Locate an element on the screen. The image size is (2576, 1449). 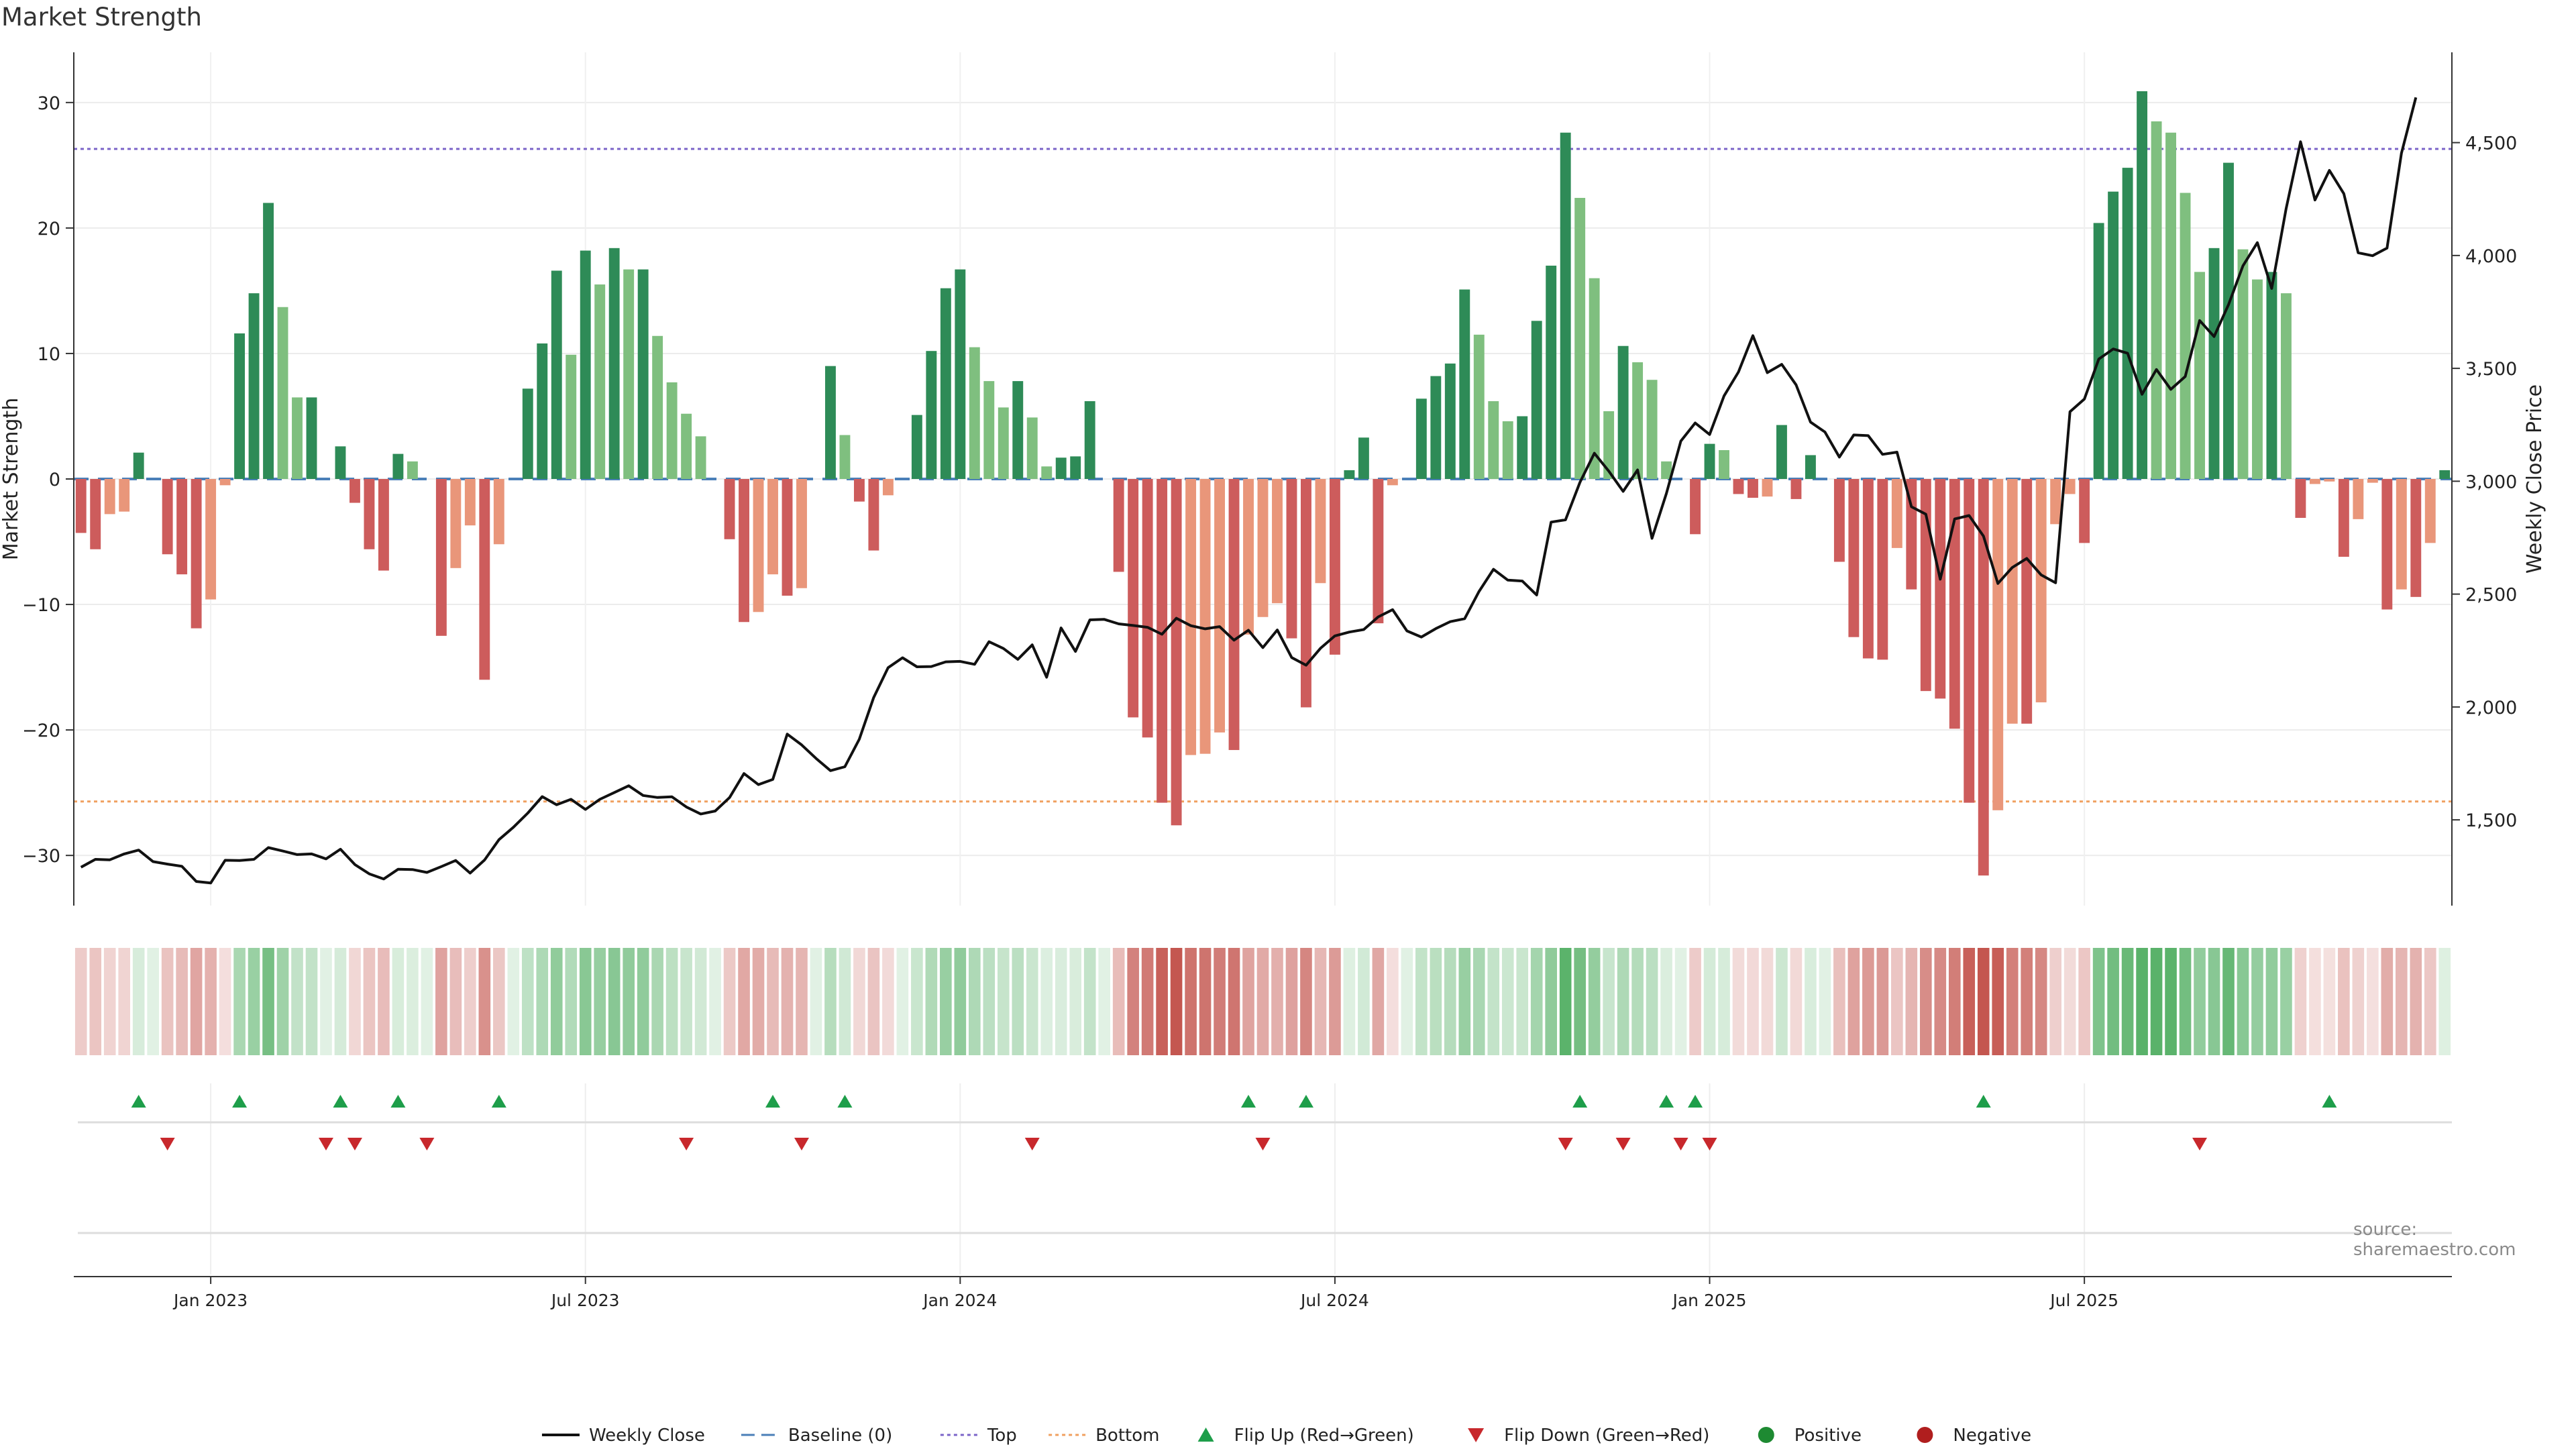
y-tick-label: 20 is located at coordinates (49, 229).